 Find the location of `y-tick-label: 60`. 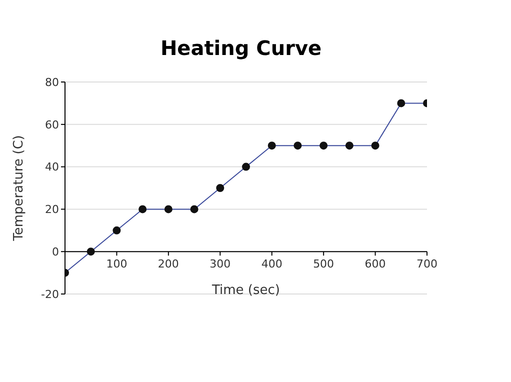

y-tick-label: 60 is located at coordinates (52, 125).